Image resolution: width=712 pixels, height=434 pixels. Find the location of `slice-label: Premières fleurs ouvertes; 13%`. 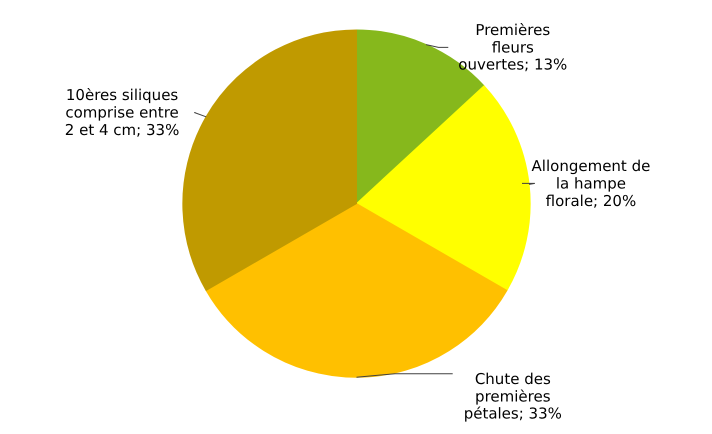

slice-label: Premières fleurs ouvertes; 13% is located at coordinates (513, 47).